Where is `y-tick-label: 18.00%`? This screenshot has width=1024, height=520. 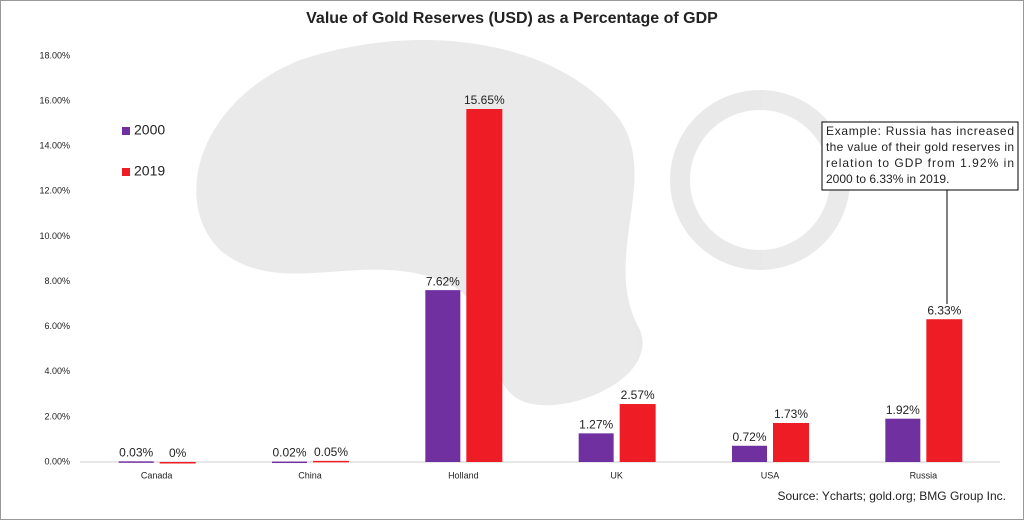
y-tick-label: 18.00% is located at coordinates (54, 55).